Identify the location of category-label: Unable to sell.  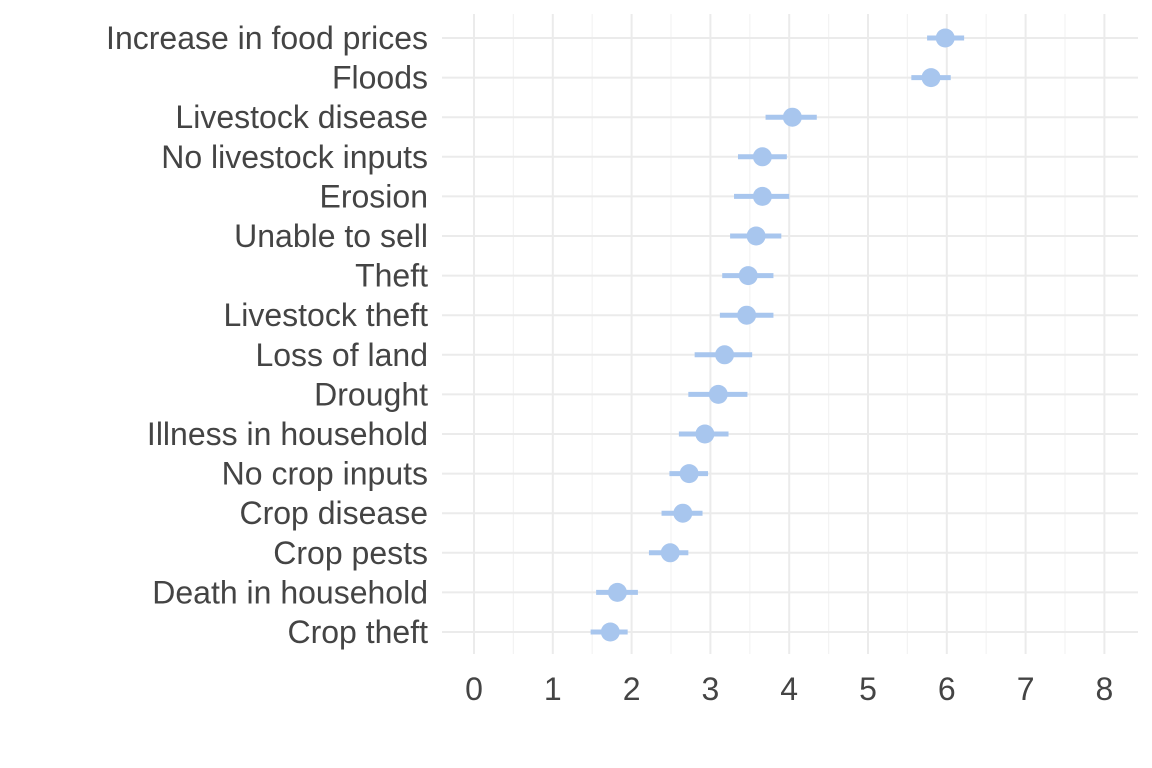
(331, 236).